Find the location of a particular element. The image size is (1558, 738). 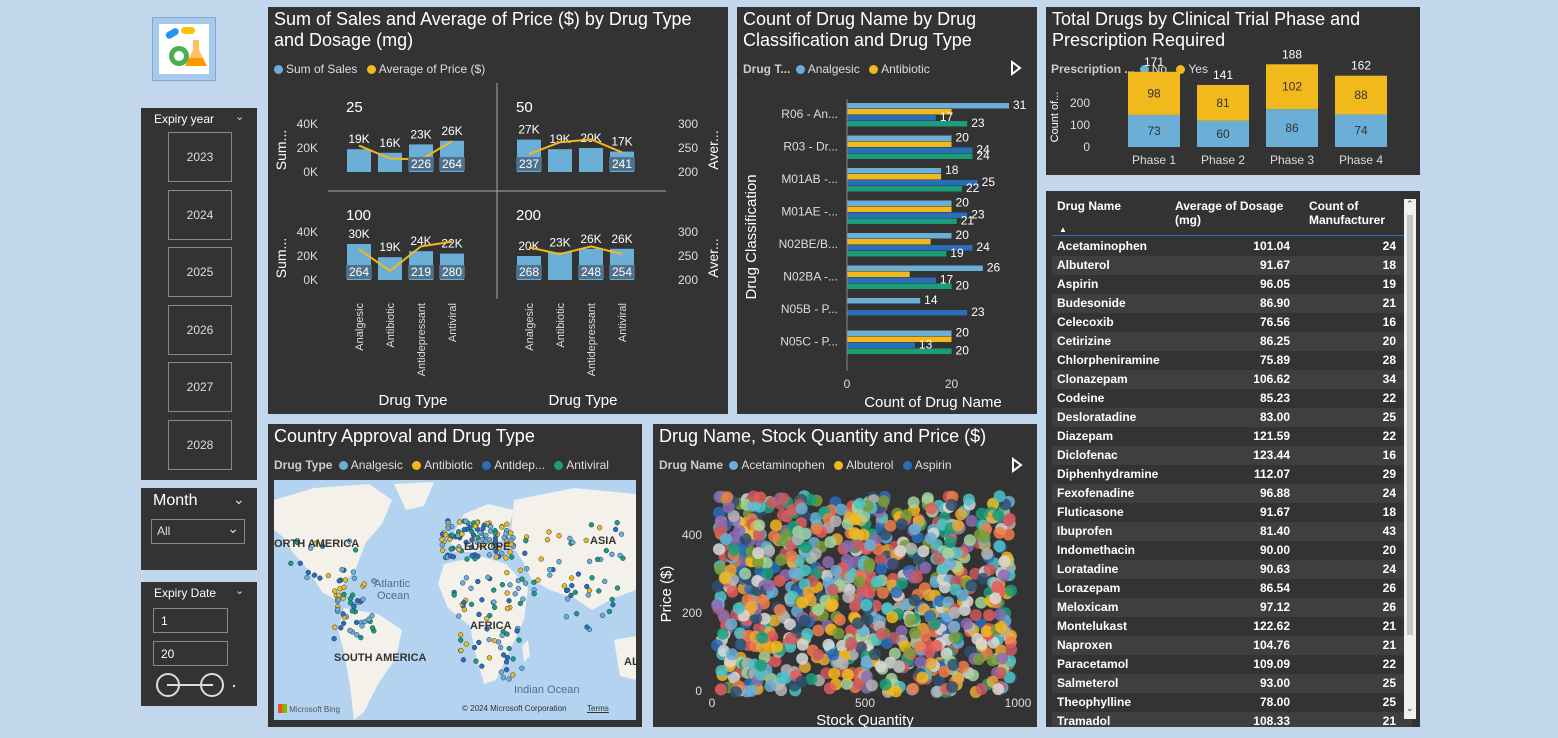

table-row: Albuterol 91.67 18 is located at coordinates (1232, 265).